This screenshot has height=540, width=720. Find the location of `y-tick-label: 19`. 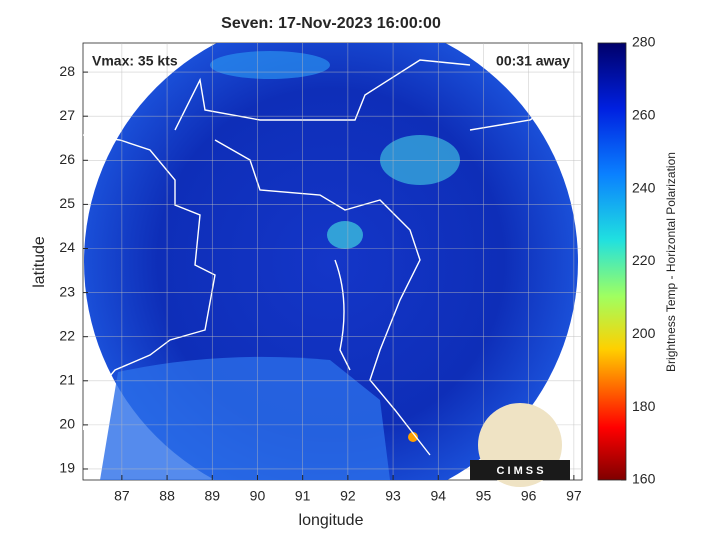

y-tick-label: 19 is located at coordinates (67, 468).